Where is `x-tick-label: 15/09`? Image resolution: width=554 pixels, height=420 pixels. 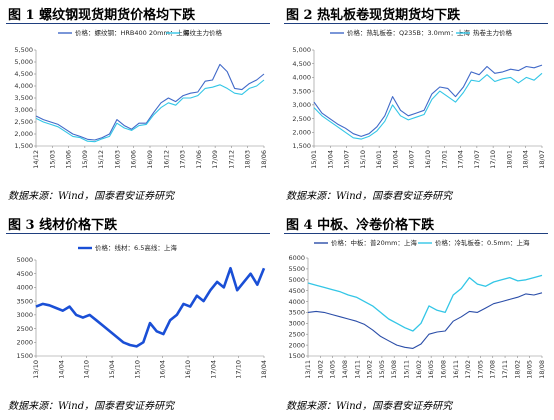 x-tick-label: 15/09 is located at coordinates (85, 159).